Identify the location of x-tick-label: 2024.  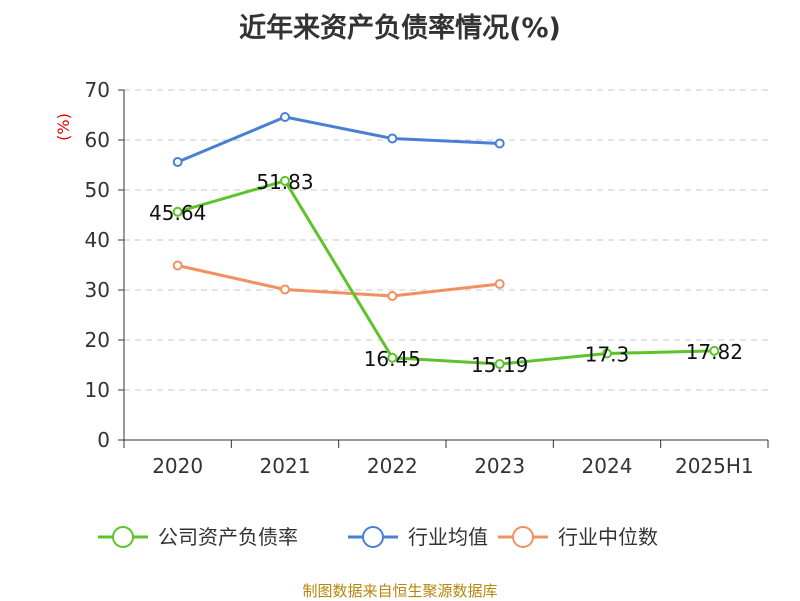
(607, 466).